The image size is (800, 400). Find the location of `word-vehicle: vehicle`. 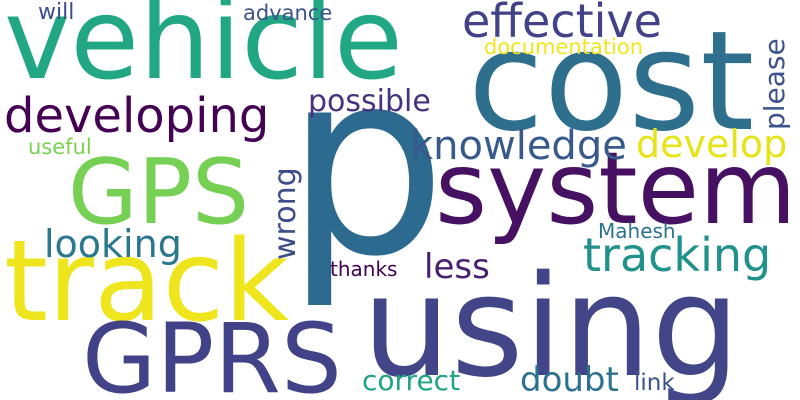

word-vehicle: vehicle is located at coordinates (203, 52).